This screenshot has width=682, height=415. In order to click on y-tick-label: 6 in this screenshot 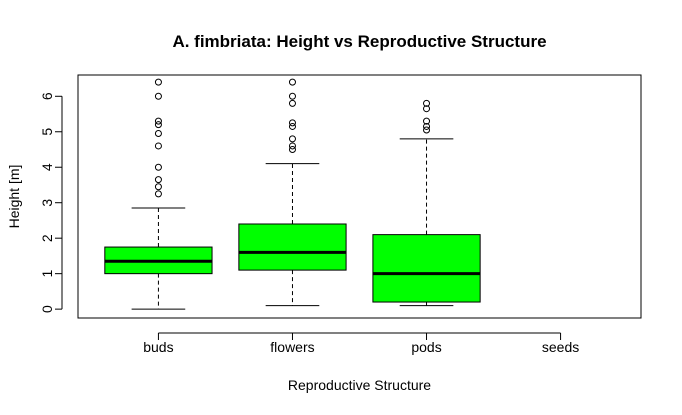, I will do `click(47, 96)`.